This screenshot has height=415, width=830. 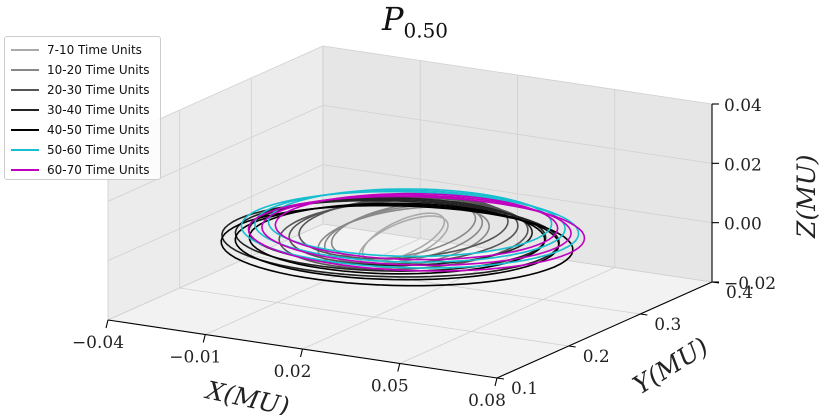 I want to click on x-tick-label: 0.05, so click(x=390, y=387).